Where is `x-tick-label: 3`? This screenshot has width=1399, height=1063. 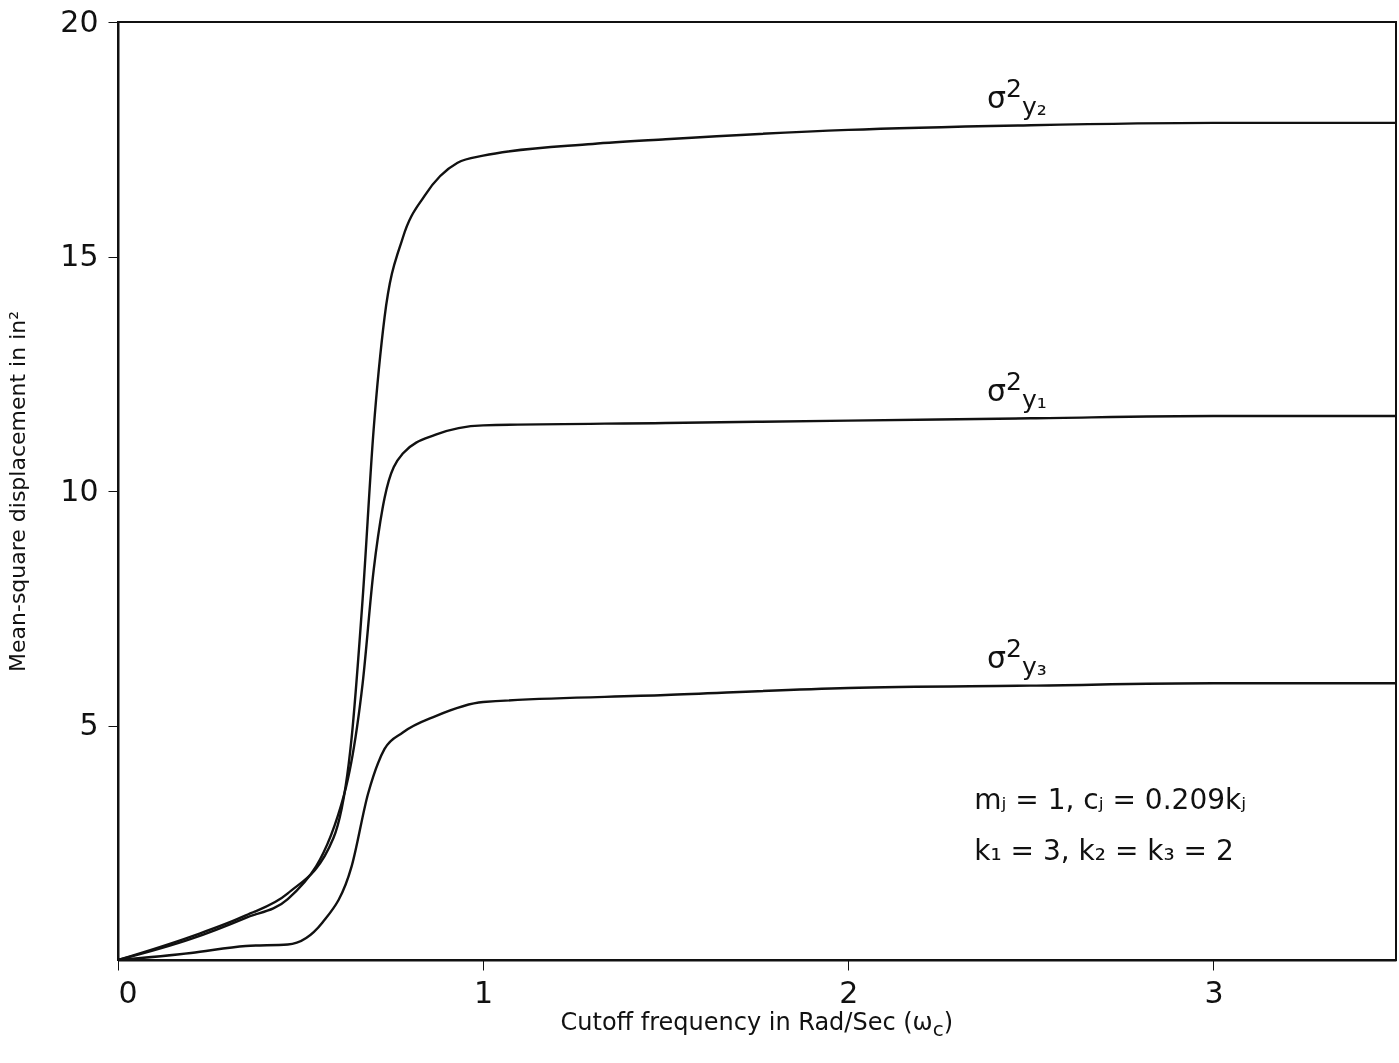 x-tick-label: 3 is located at coordinates (1214, 992).